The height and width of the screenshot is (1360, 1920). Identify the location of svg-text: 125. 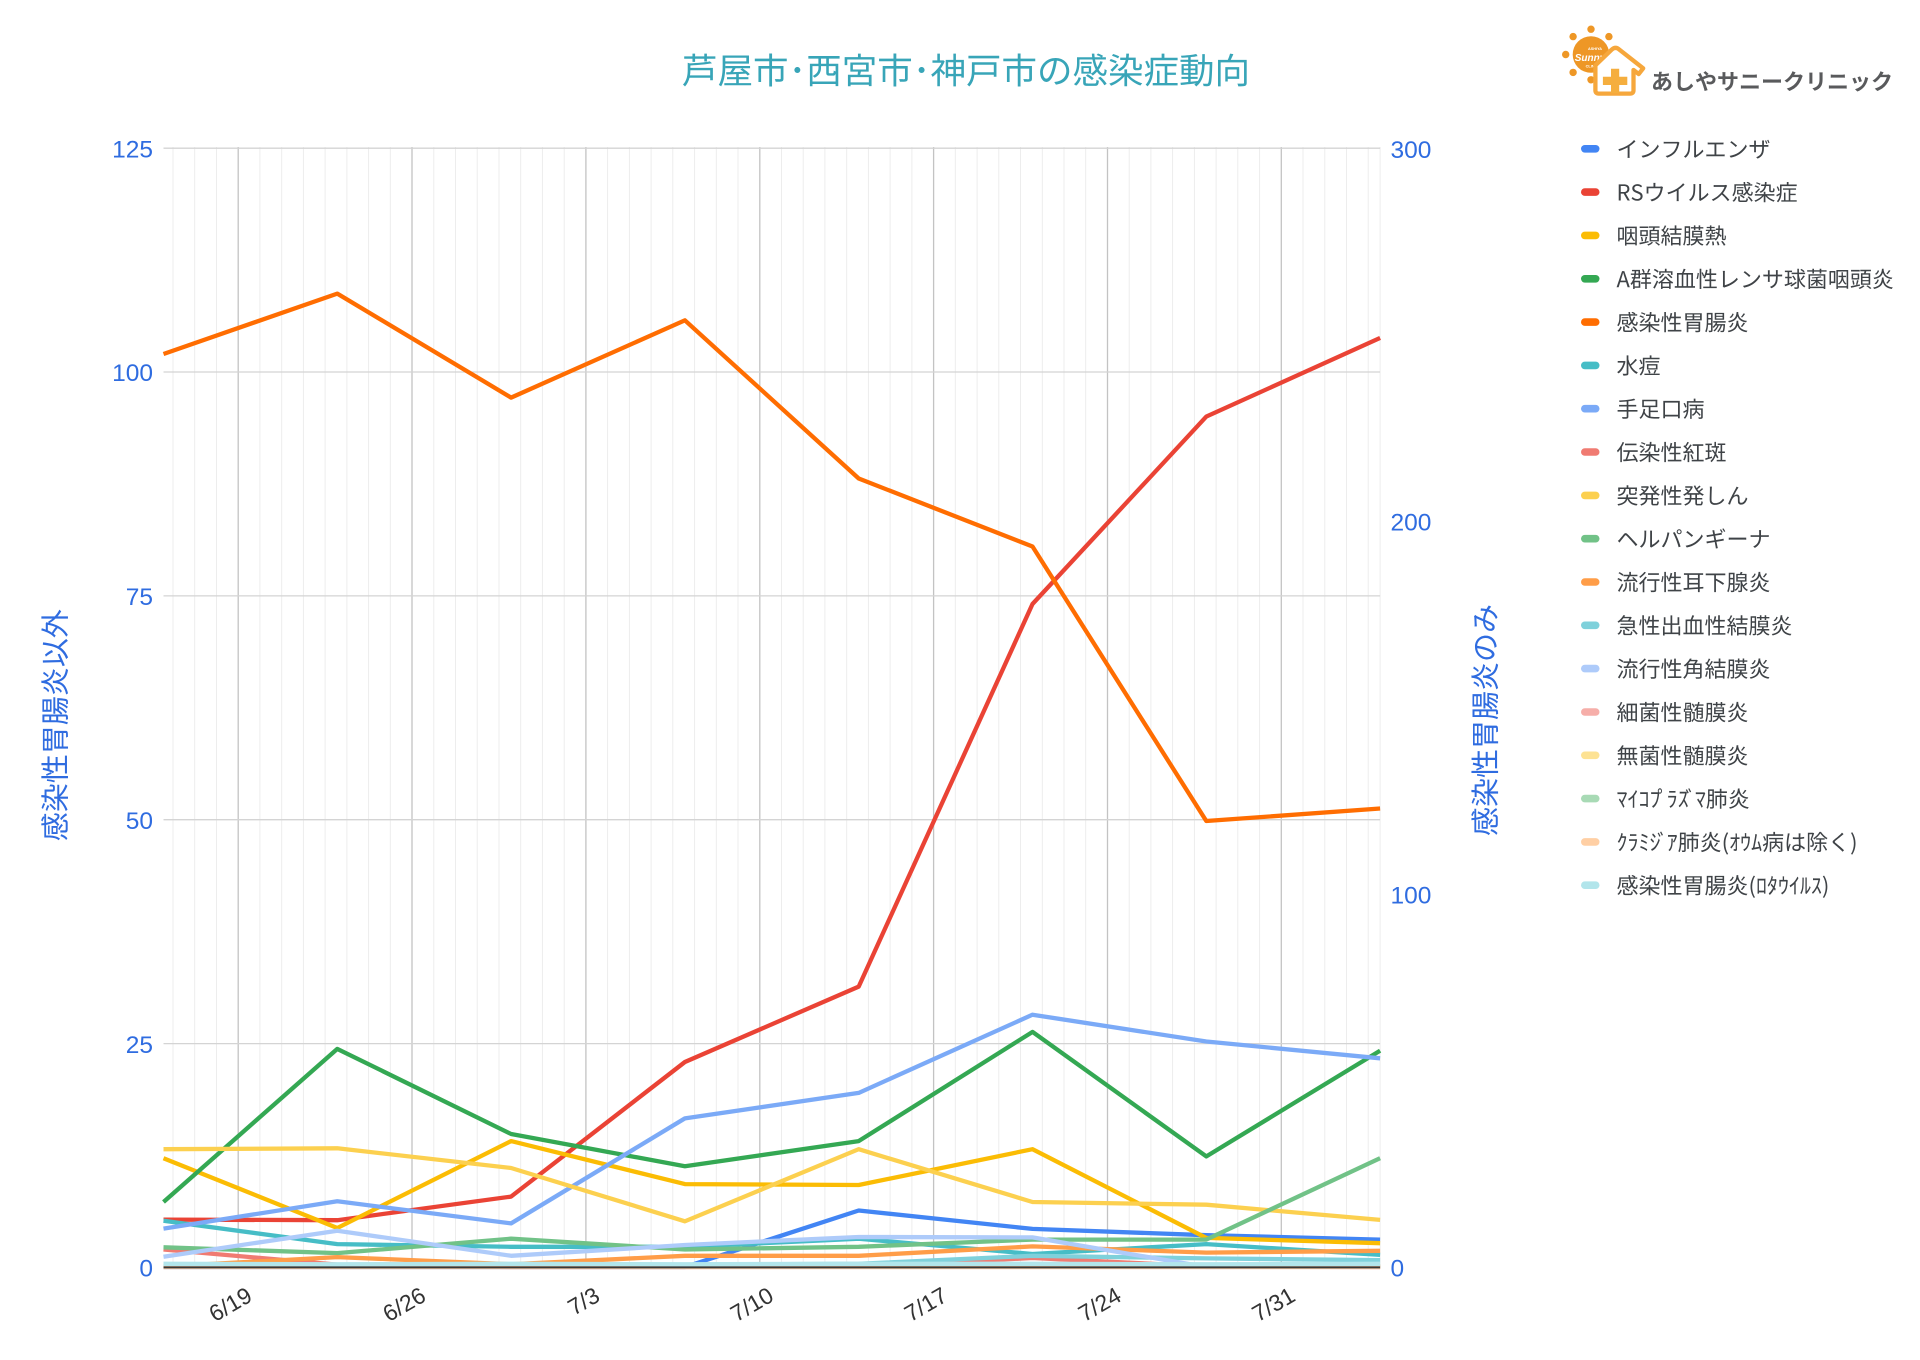
(132, 149).